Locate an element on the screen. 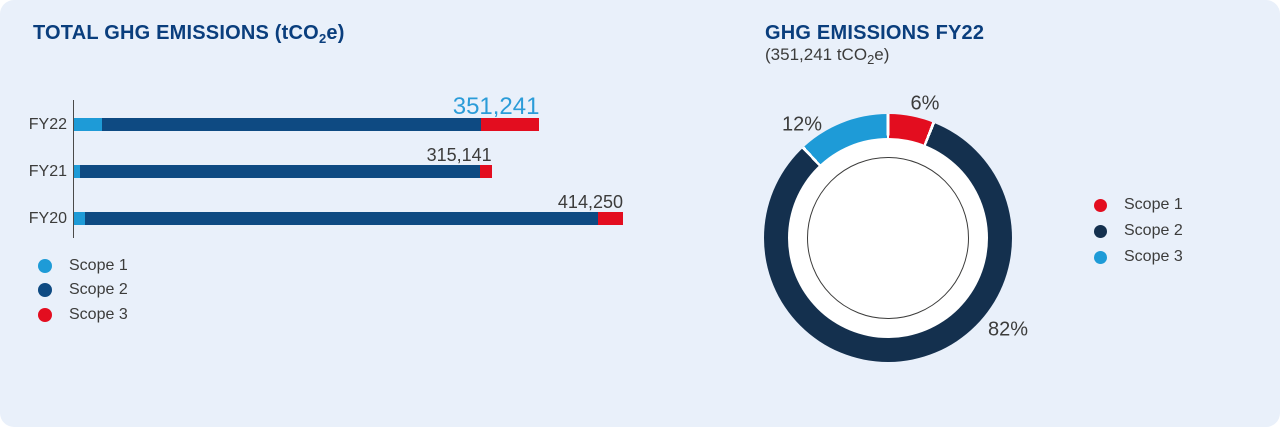 The image size is (1280, 427). donut-legend: Scope 1 Scope 2 Scope 3 is located at coordinates (1174, 231).